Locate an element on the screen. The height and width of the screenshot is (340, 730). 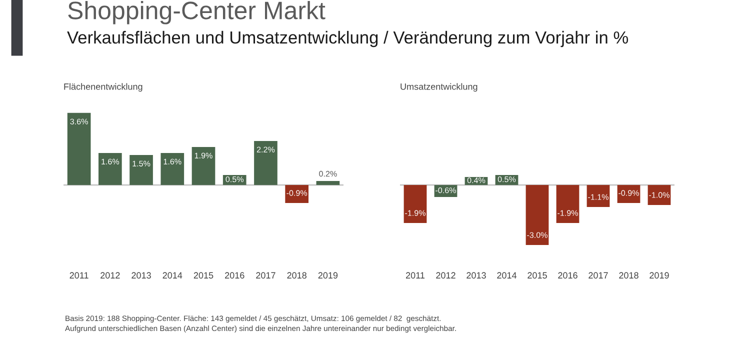
chart-title: Umsatzentwicklung is located at coordinates (439, 87).